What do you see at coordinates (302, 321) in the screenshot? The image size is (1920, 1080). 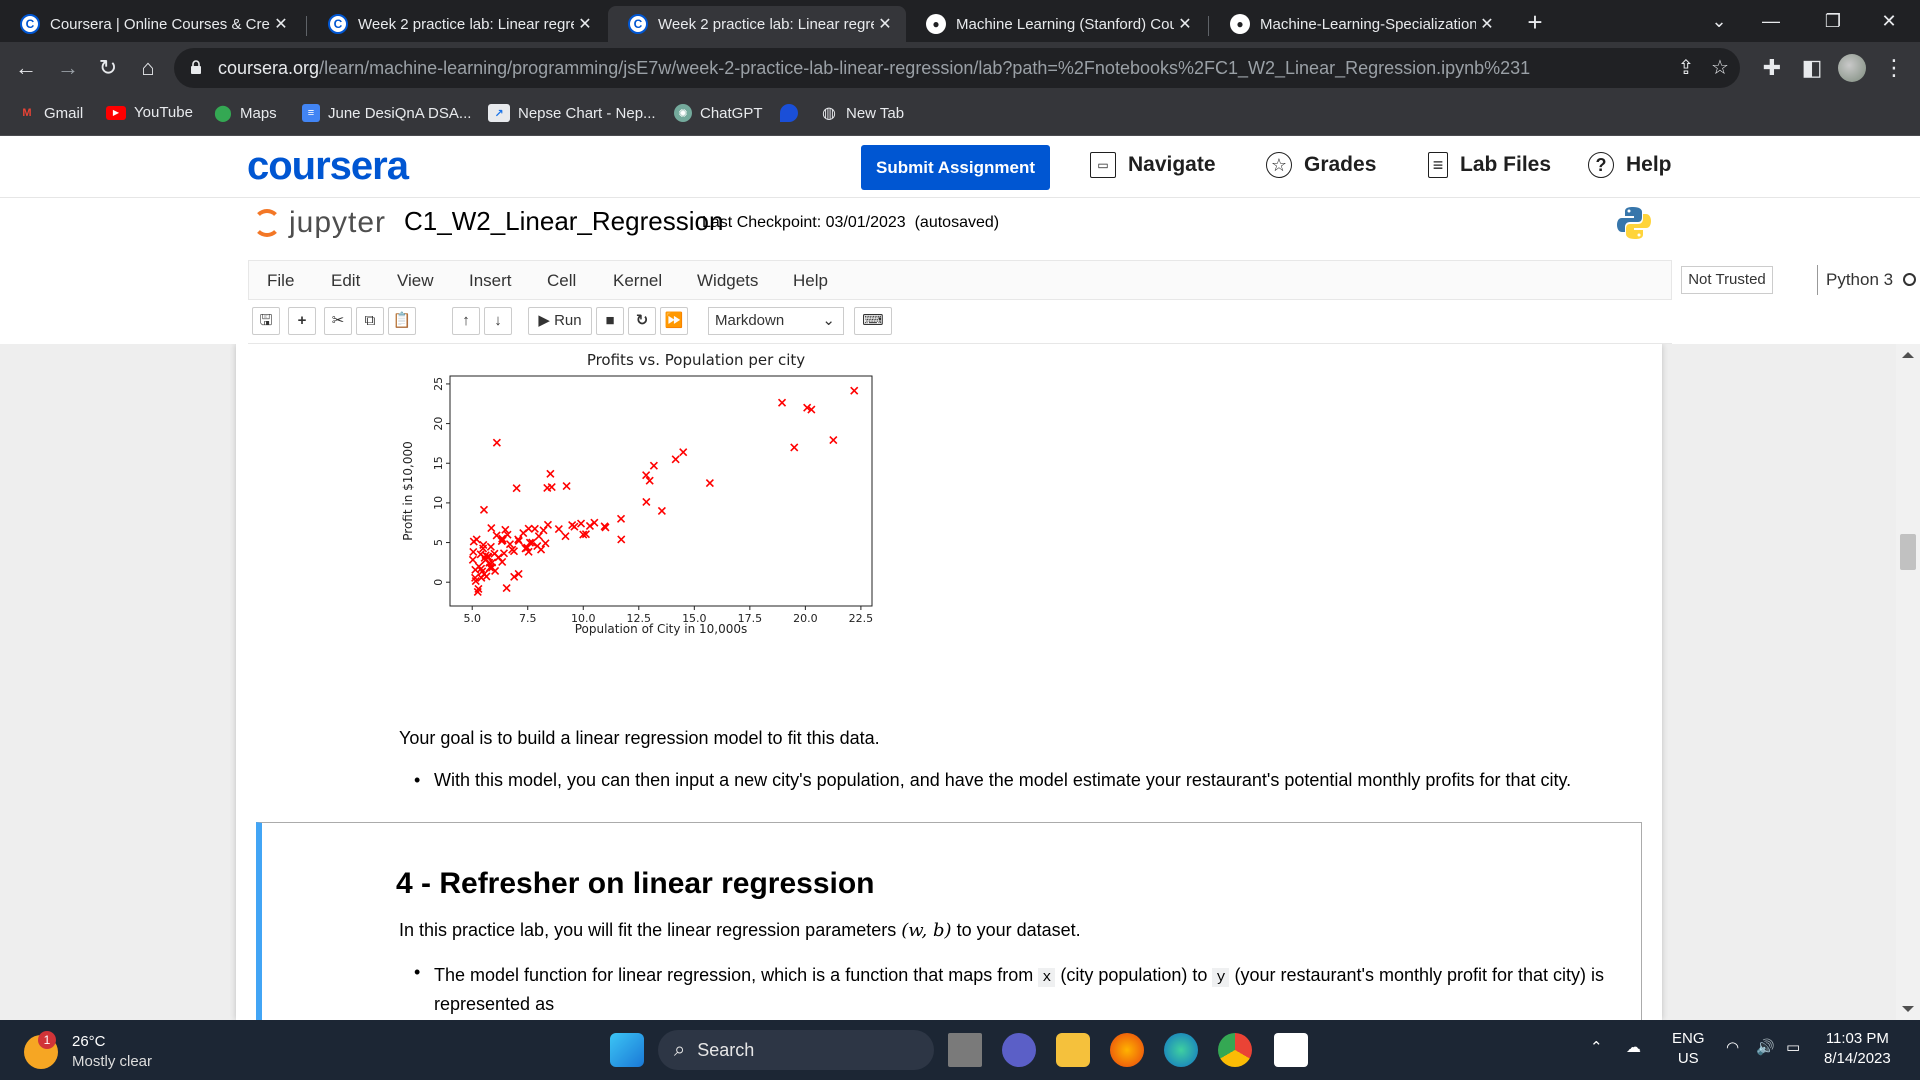 I see `insert-cell-icon: +` at bounding box center [302, 321].